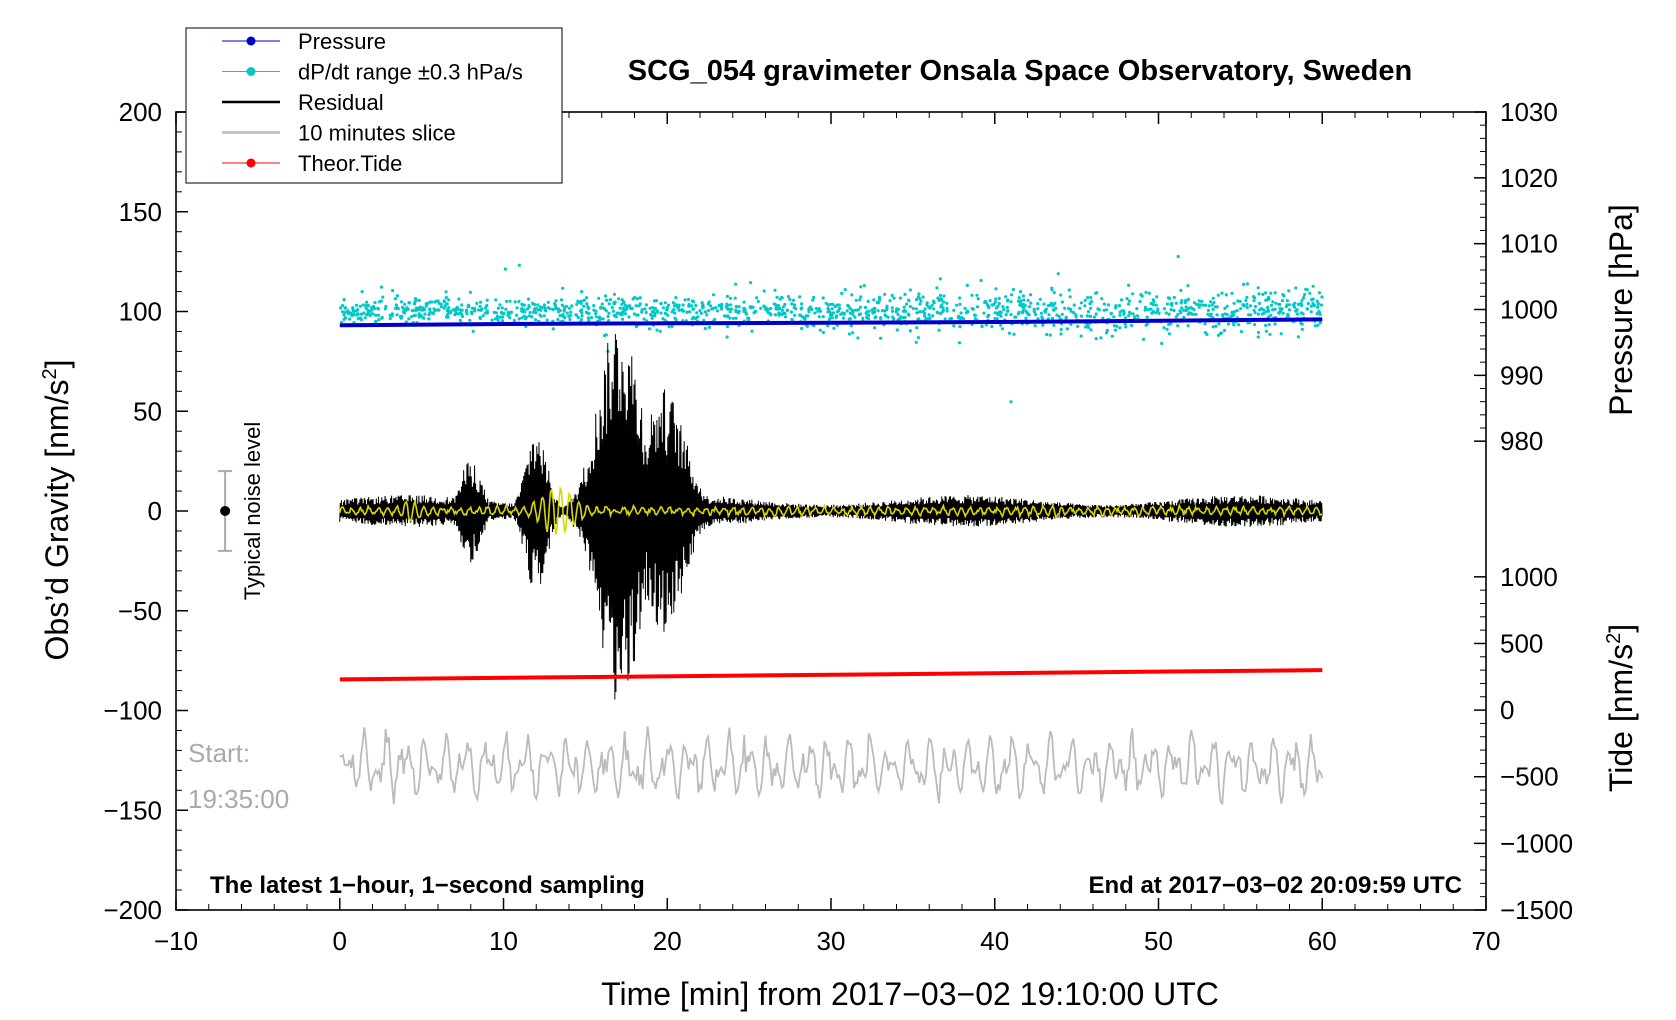 This screenshot has height=1020, width=1676. What do you see at coordinates (1536, 910) in the screenshot?
I see `tide-tick-label: −1500` at bounding box center [1536, 910].